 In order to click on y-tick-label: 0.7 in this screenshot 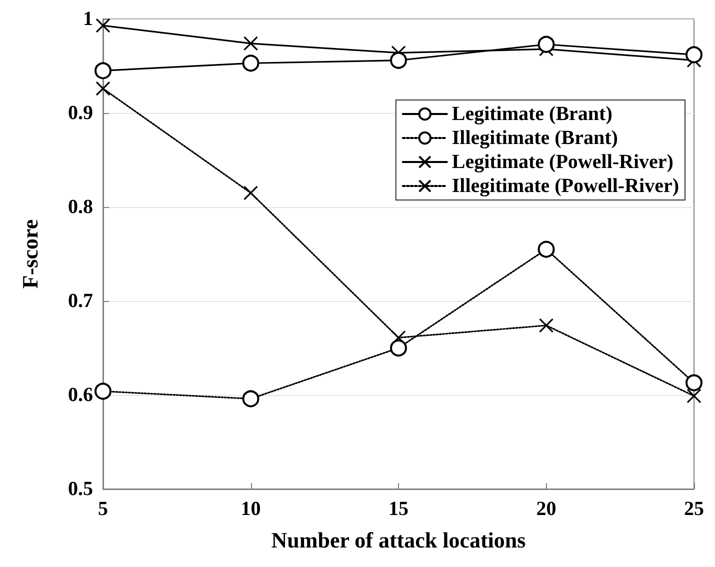, I will do `click(80, 301)`.